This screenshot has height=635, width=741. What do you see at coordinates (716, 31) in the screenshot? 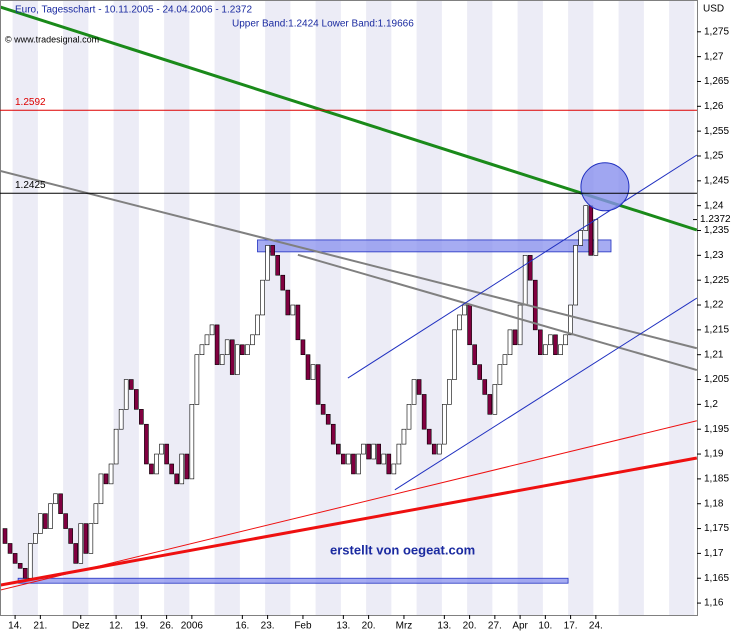
I see `y-tick-label: 1,275` at bounding box center [716, 31].